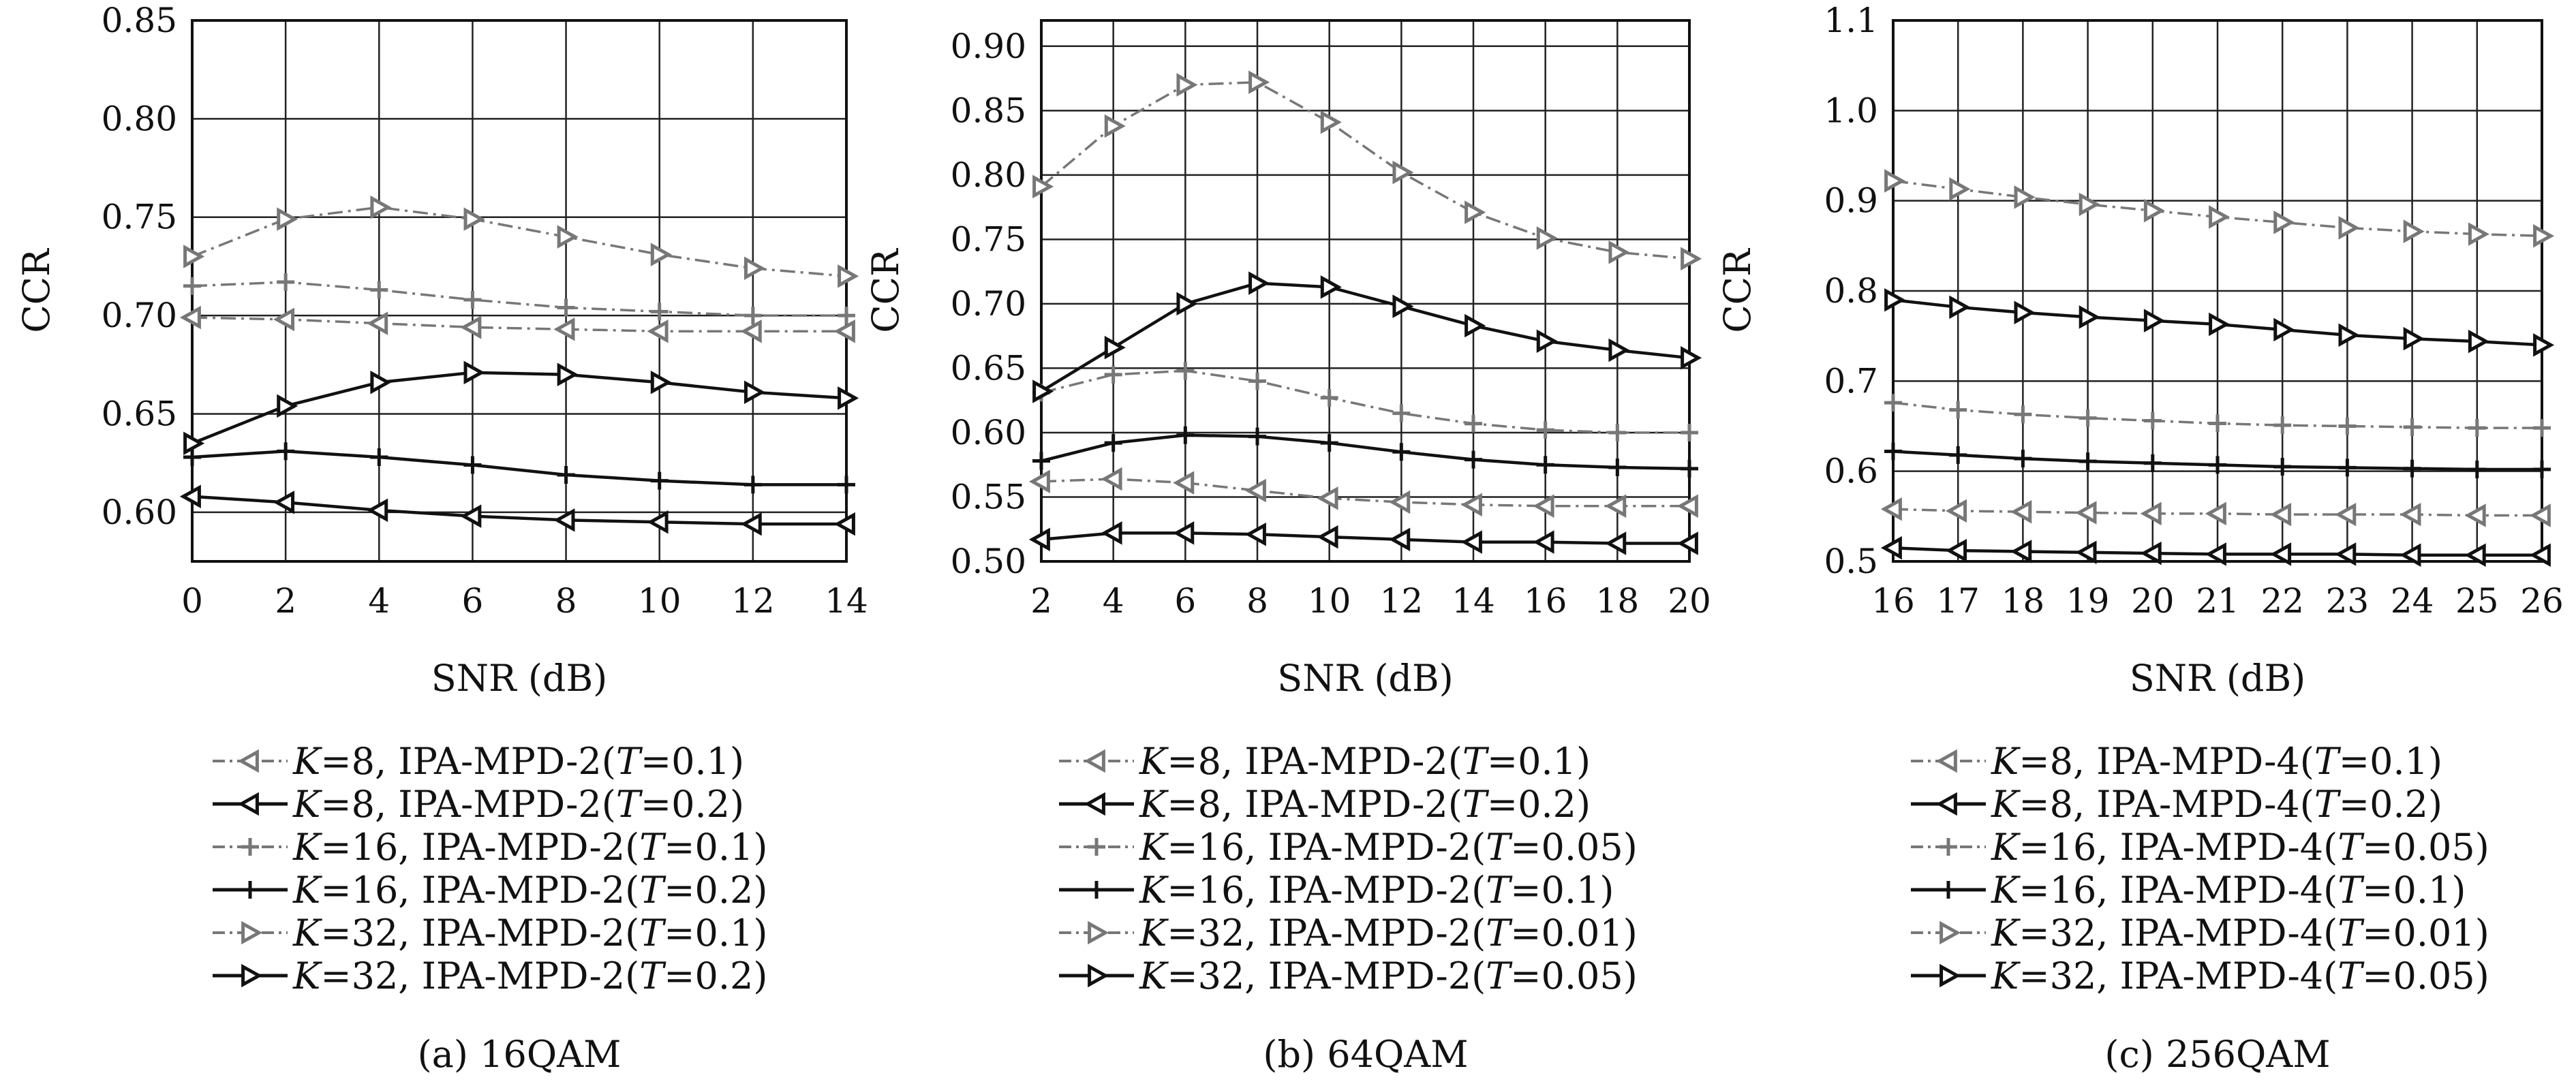 The image size is (2576, 1086). Describe the element at coordinates (2228, 890) in the screenshot. I see `legend-label: K=16, IPA-MPD-4(T=0.1)` at that location.